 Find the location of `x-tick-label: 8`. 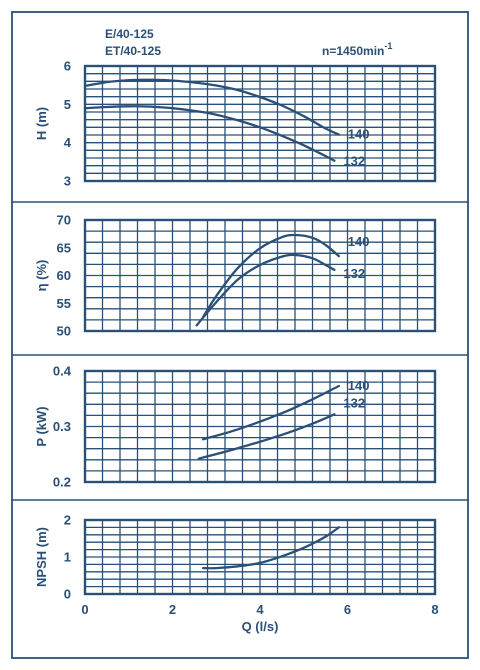

x-tick-label: 8 is located at coordinates (434, 609).